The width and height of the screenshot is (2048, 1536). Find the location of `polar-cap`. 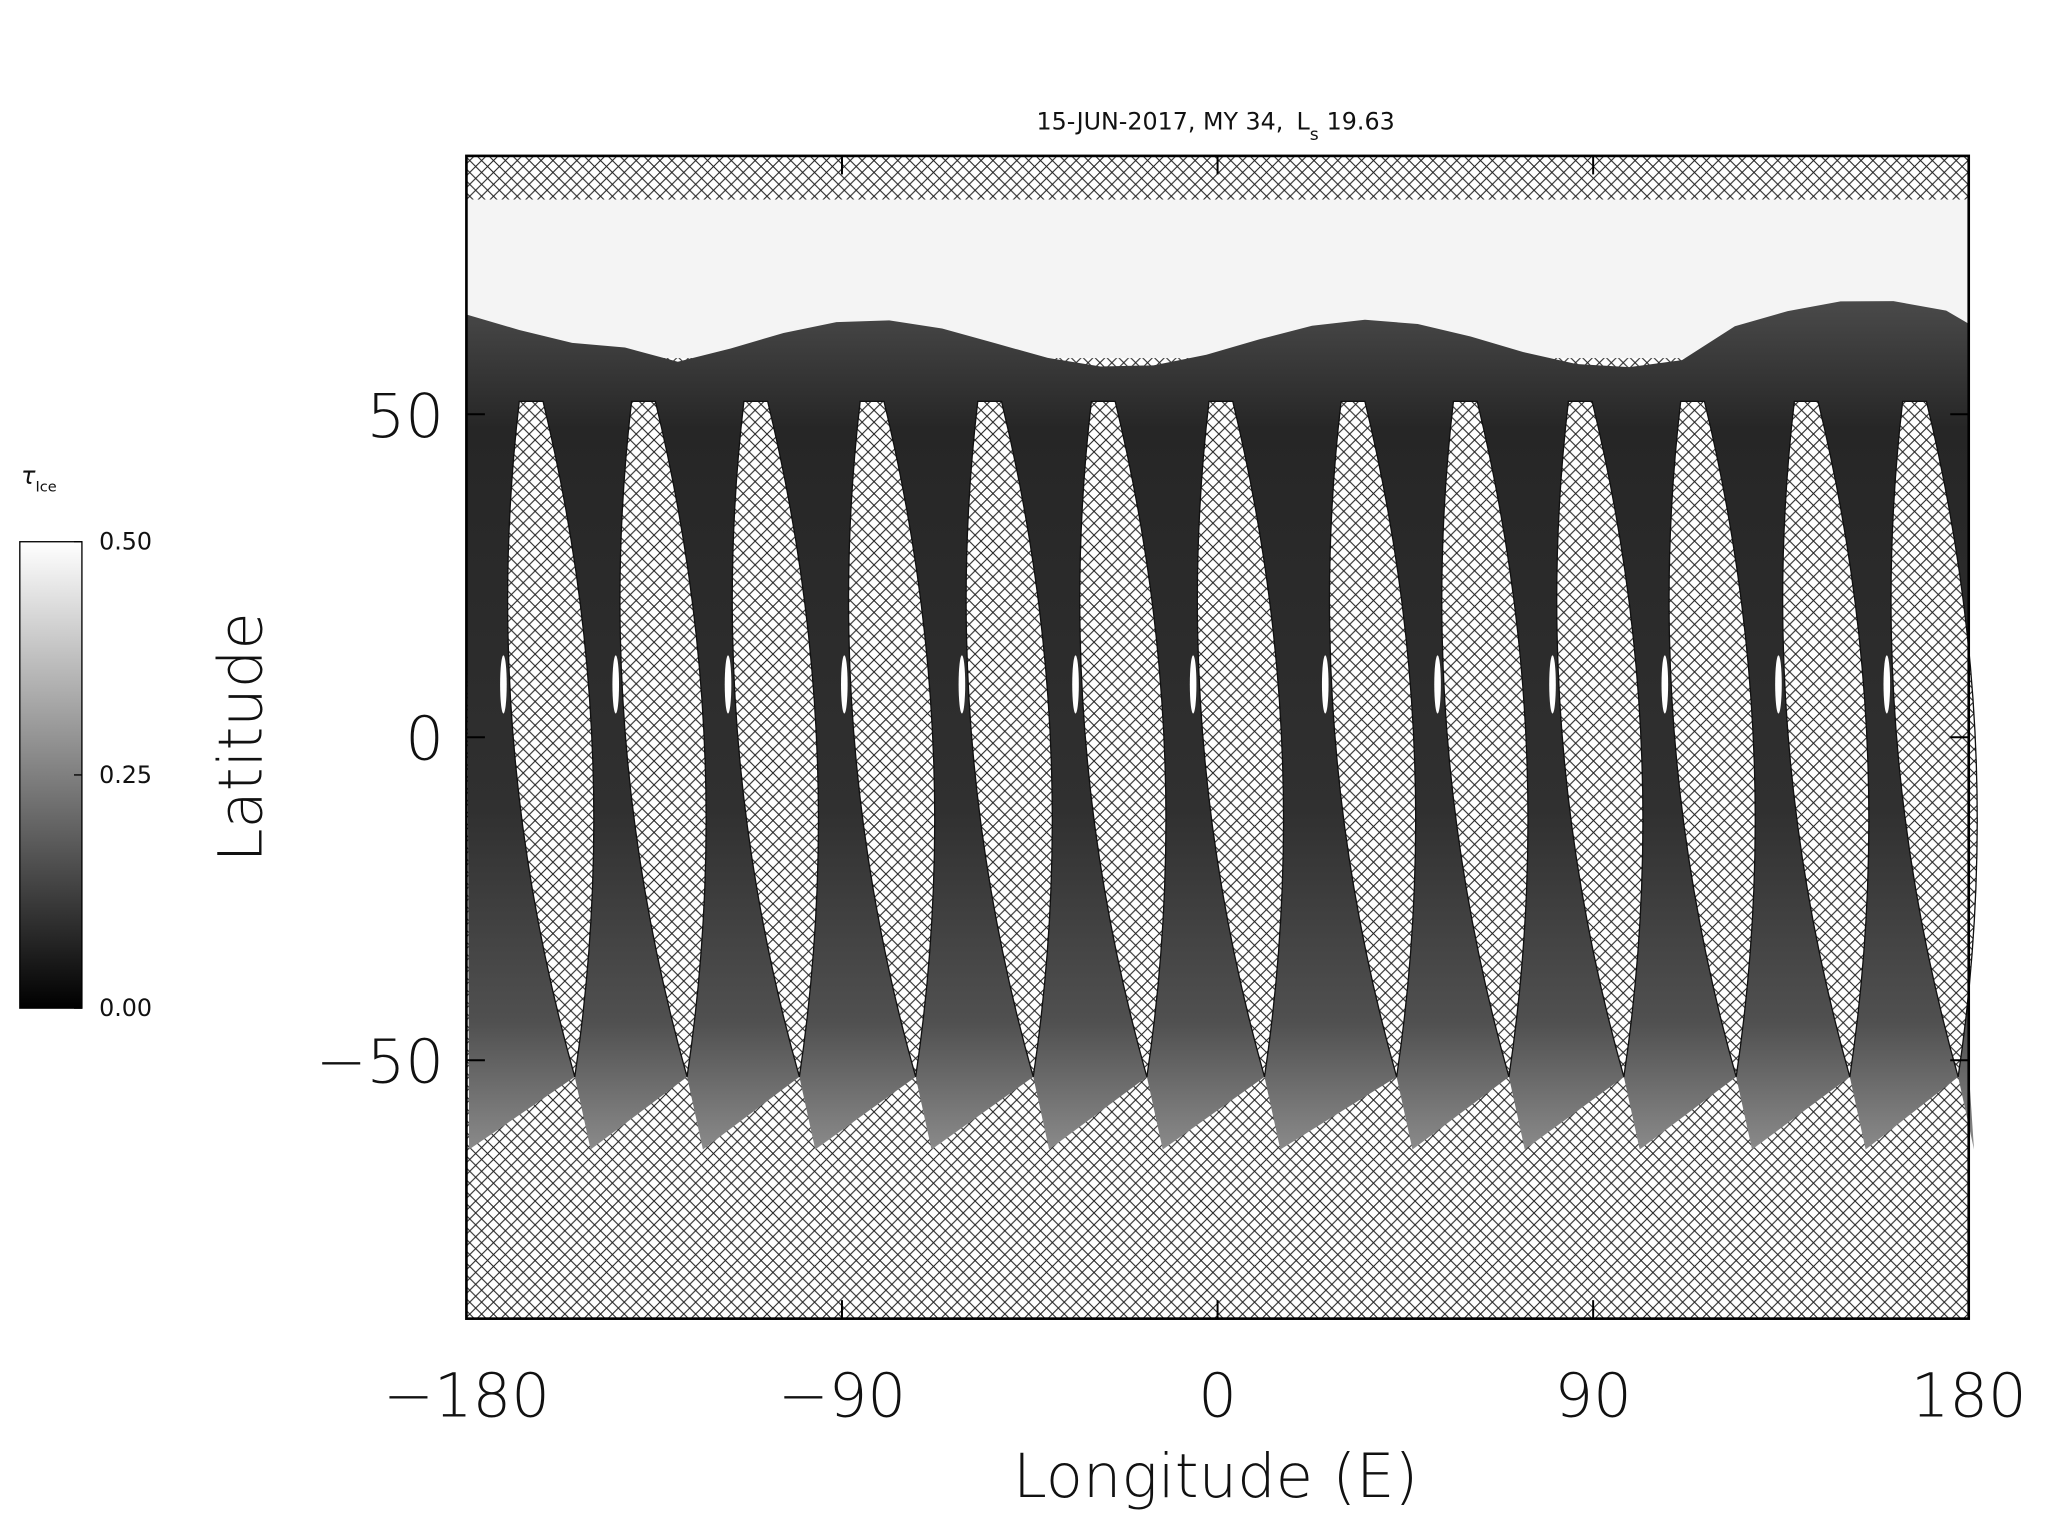

polar-cap is located at coordinates (1217, 279).